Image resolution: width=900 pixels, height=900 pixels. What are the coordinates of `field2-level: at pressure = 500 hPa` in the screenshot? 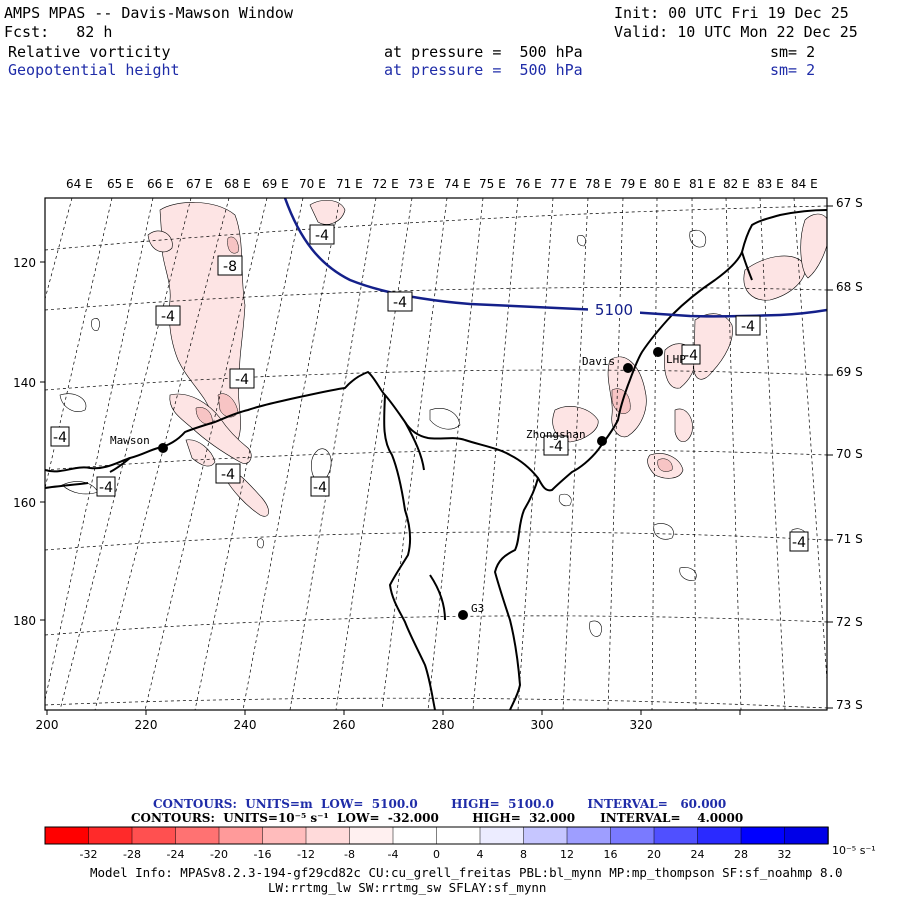 It's located at (483, 70).